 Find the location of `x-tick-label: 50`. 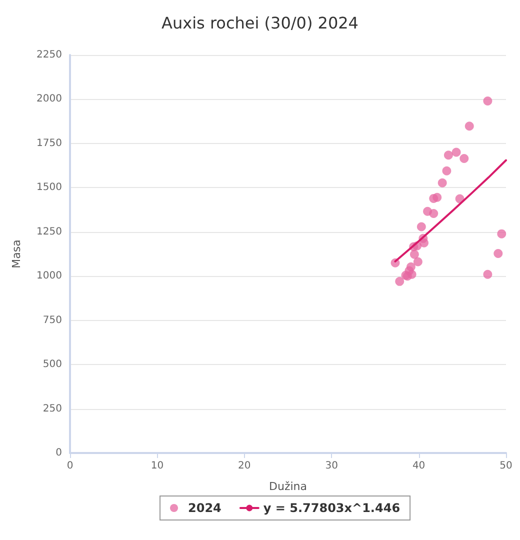

x-tick-label: 50 is located at coordinates (506, 466).